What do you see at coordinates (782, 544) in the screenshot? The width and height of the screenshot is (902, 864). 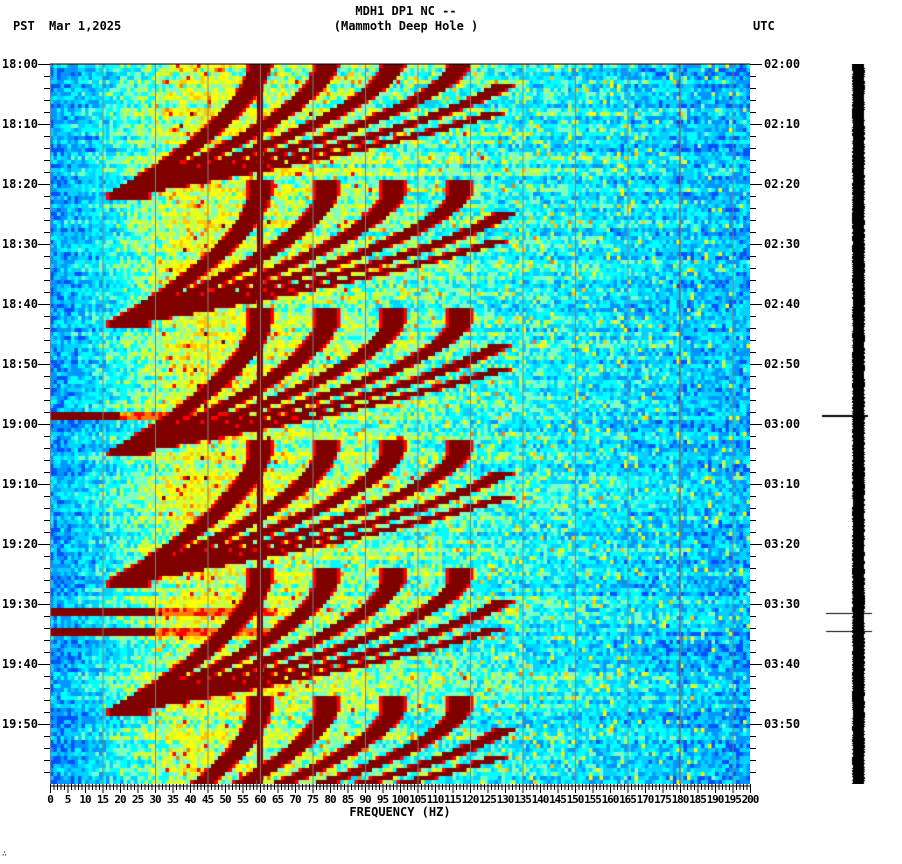 I see `y-tick-right: 03:20` at bounding box center [782, 544].